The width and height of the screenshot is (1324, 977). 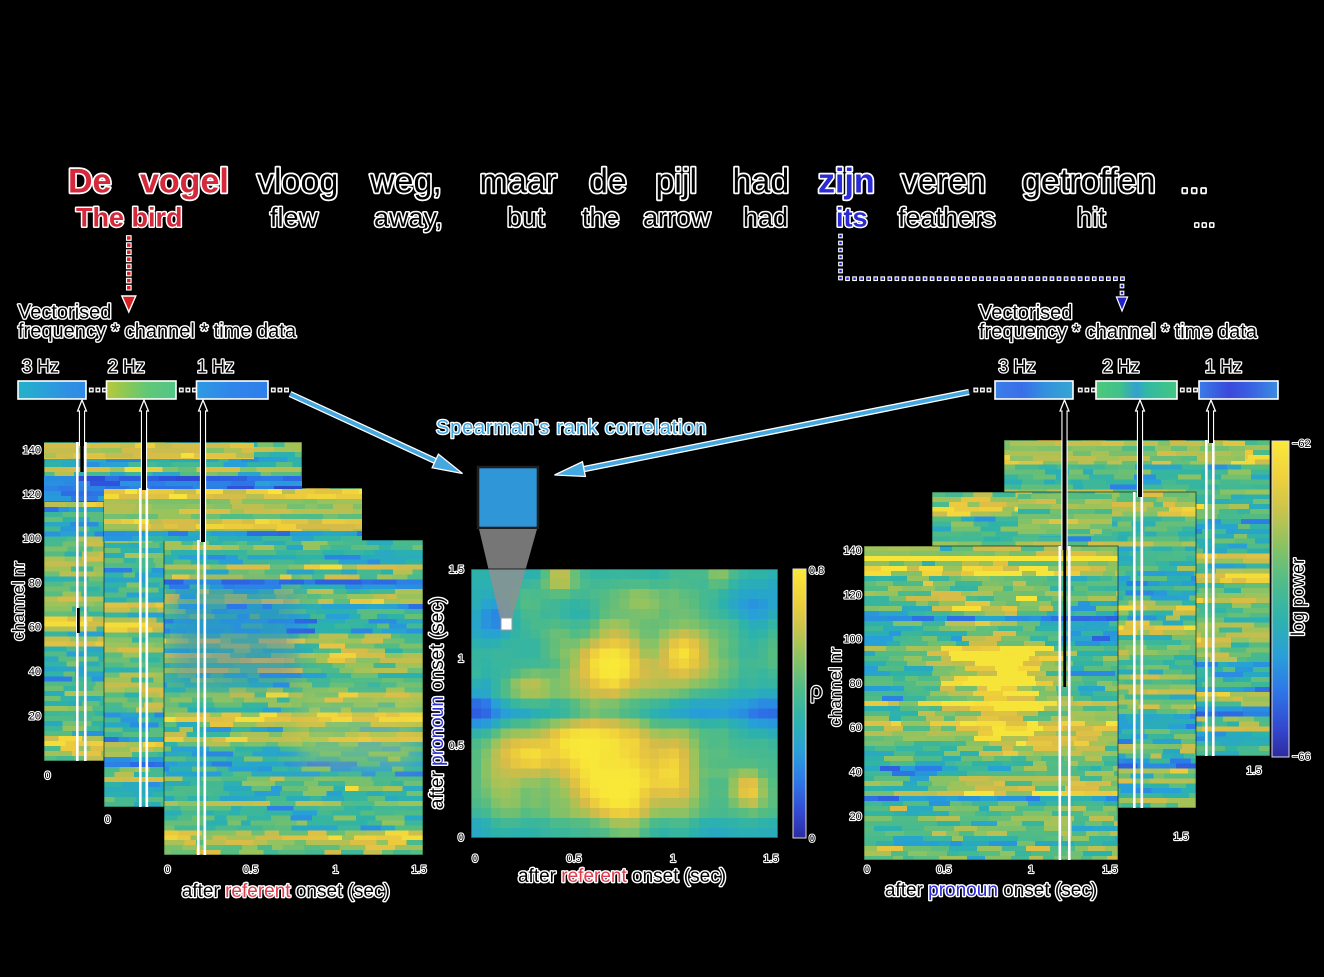 What do you see at coordinates (1091, 218) in the screenshot?
I see `svg-text: hit` at bounding box center [1091, 218].